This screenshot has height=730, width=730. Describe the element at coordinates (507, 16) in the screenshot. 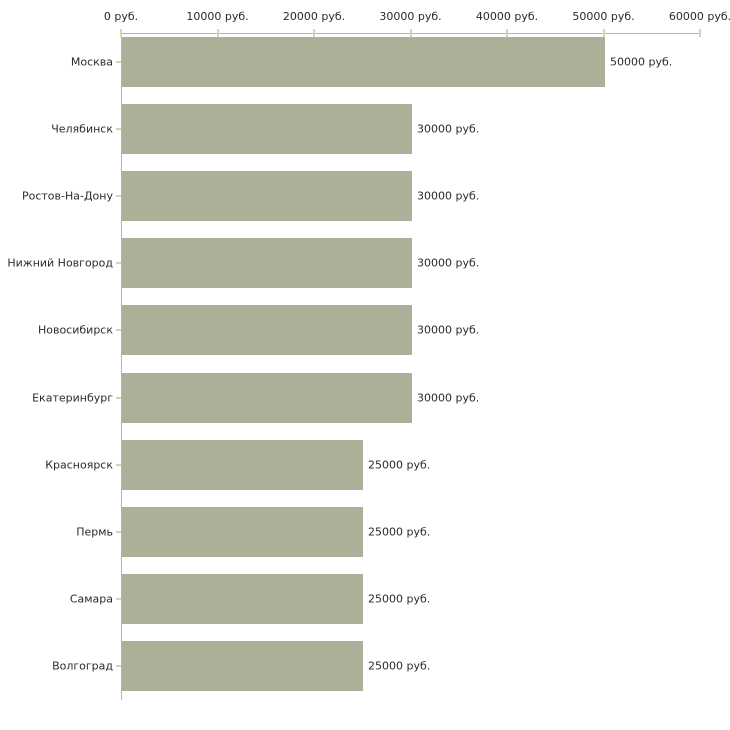

I see `x-tick-label: 40000 руб.` at that location.